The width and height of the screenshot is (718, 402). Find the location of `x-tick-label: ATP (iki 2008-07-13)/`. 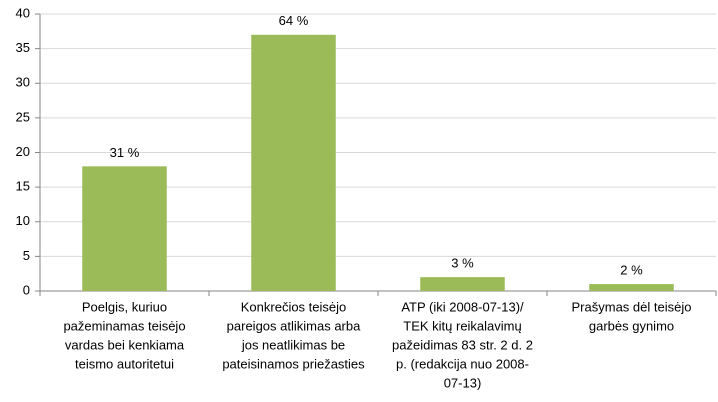

x-tick-label: ATP (iki 2008-07-13)/ is located at coordinates (462, 306).